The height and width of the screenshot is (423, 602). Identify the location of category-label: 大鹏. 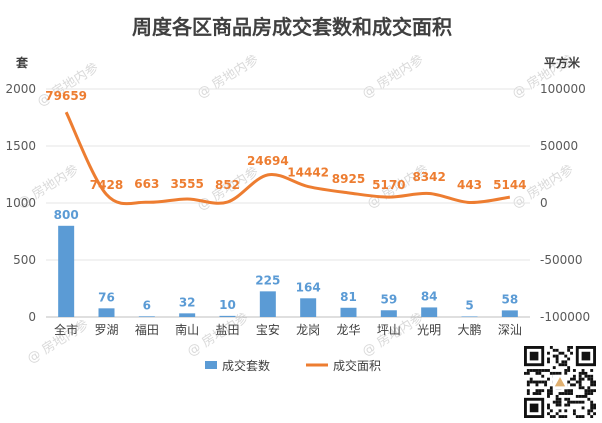
(469, 330).